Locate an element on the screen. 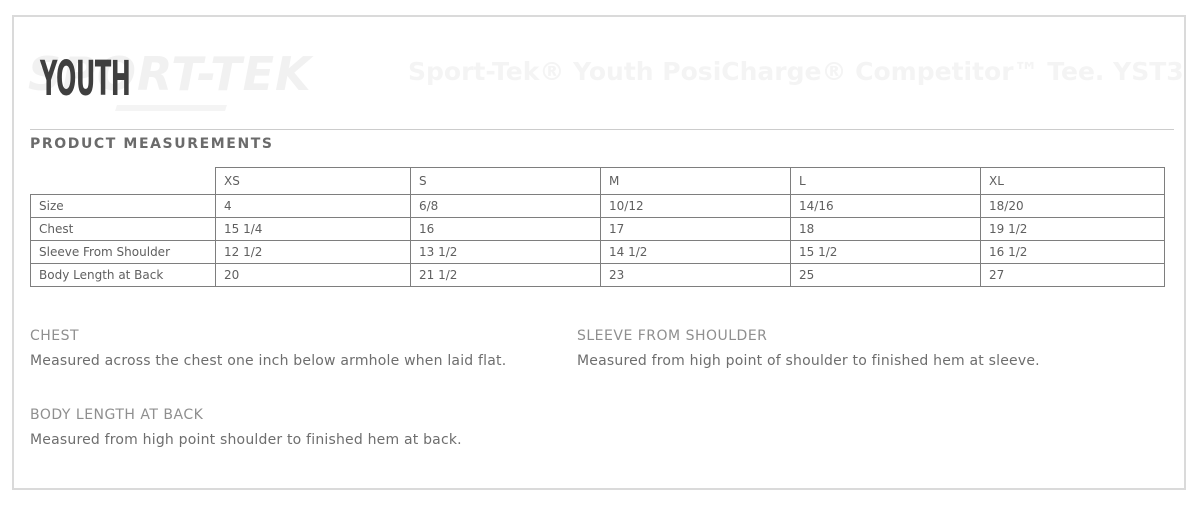 Image resolution: width=1200 pixels, height=507 pixels. column-header-s: S is located at coordinates (505, 181).